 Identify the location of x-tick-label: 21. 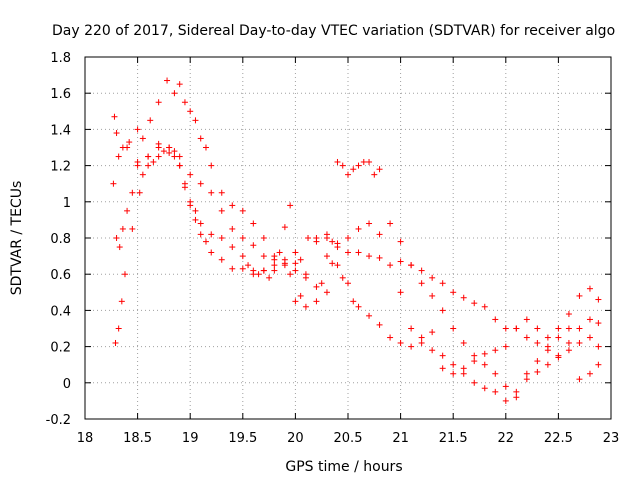
(400, 438).